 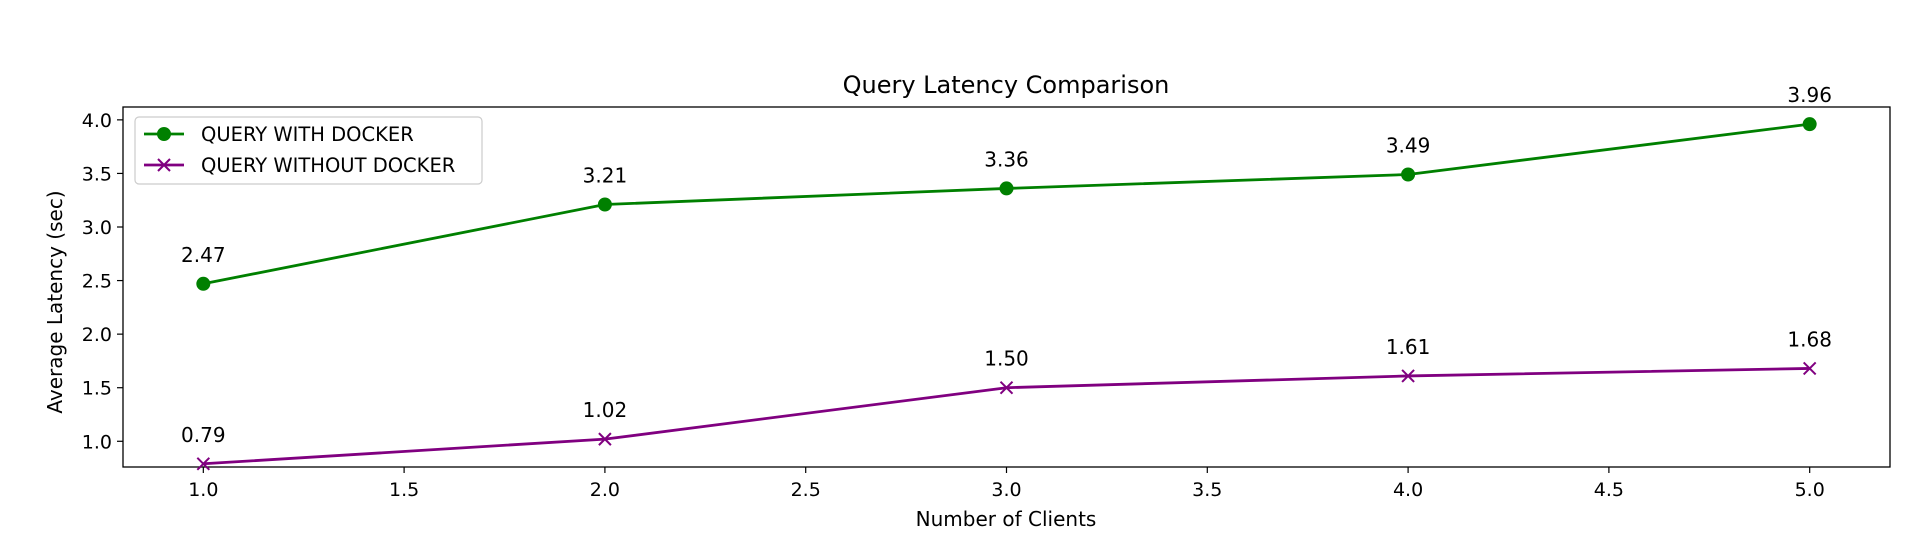 I want to click on y-tick-label: 1.0, so click(x=97, y=442).